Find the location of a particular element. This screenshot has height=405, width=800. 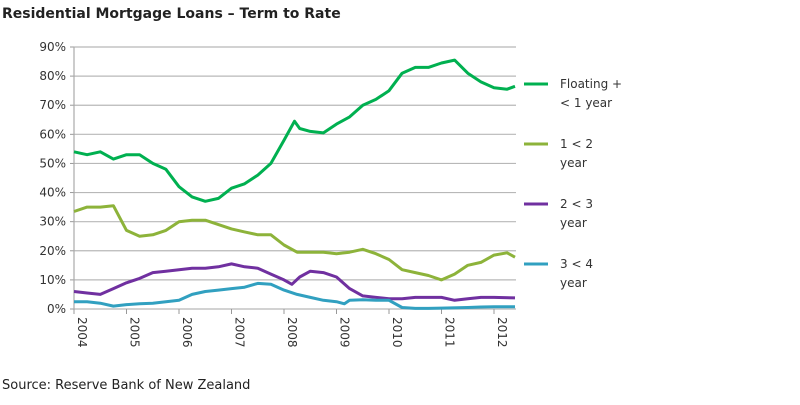

legend-label: 2 < 3 is located at coordinates (576, 204).